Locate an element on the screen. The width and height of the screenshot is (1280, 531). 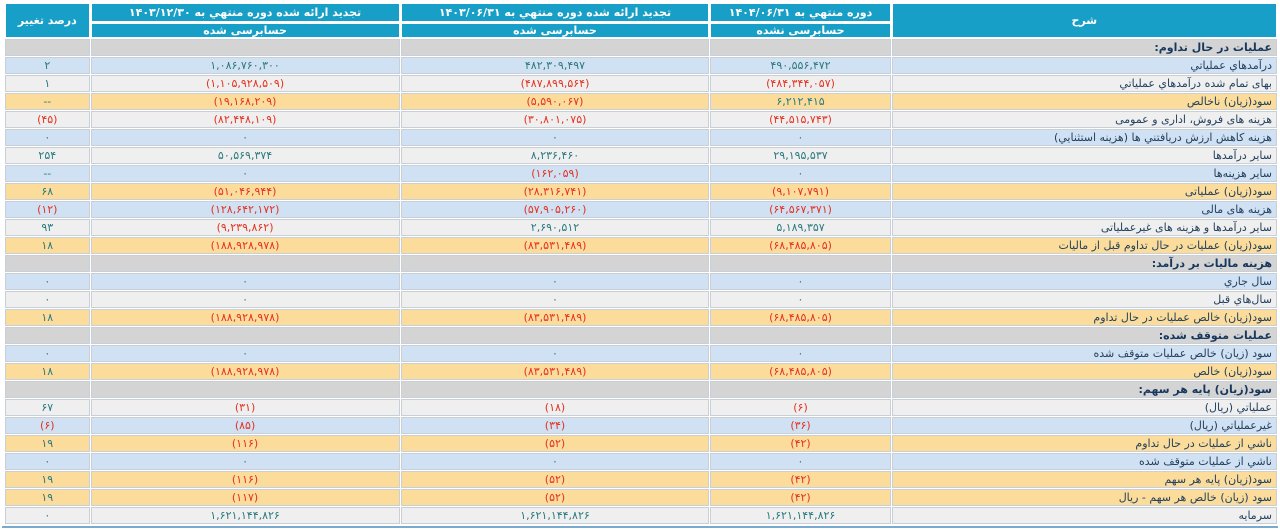
numeric-value: (۸۵) is located at coordinates (245, 425).